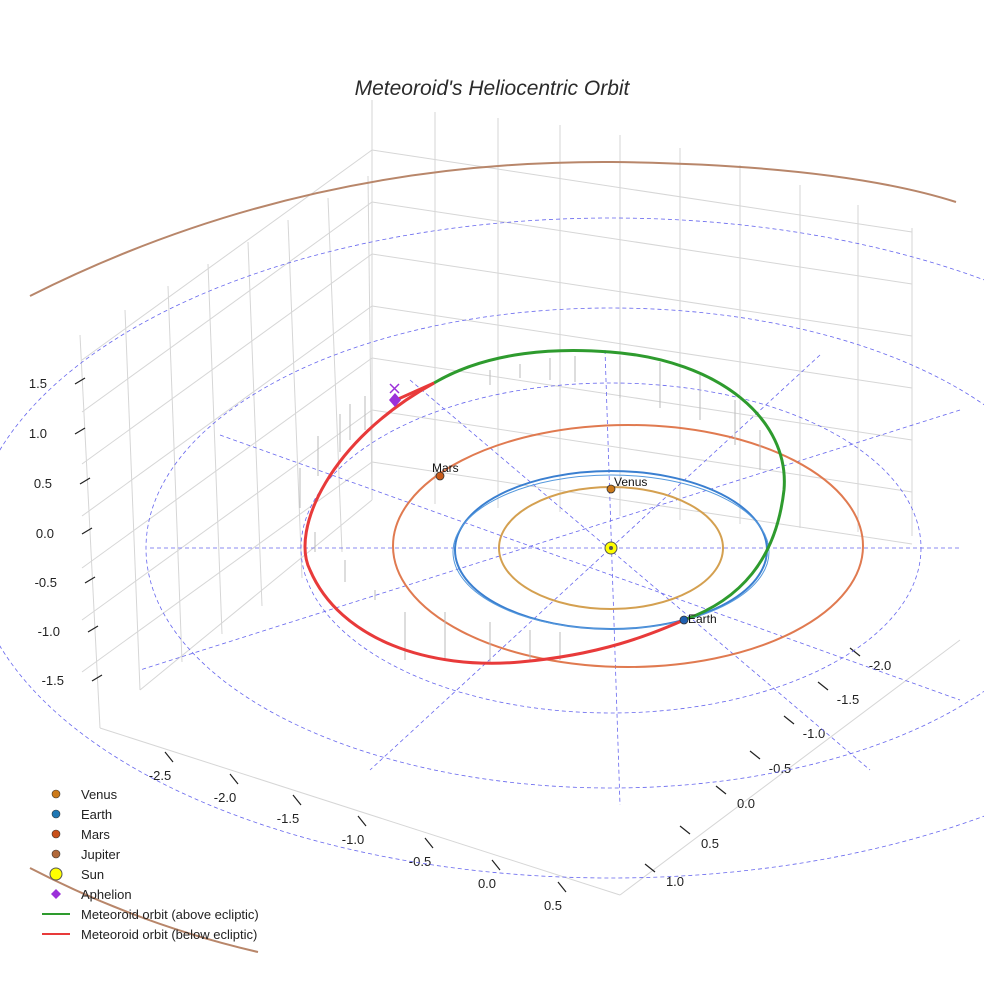 Image resolution: width=984 pixels, height=984 pixels. I want to click on legend-label: Meteoroid orbit (above ecliptic), so click(170, 914).